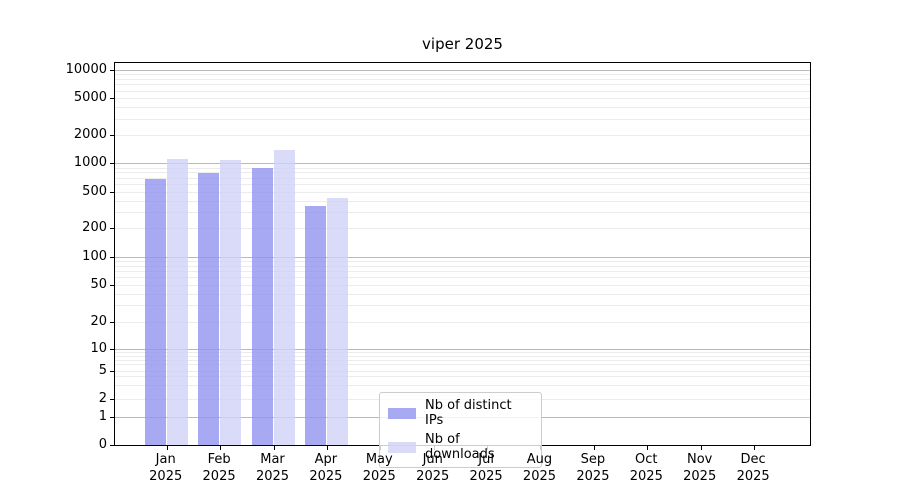  I want to click on x-tick-label-aug: Aug 2025, so click(539, 468).